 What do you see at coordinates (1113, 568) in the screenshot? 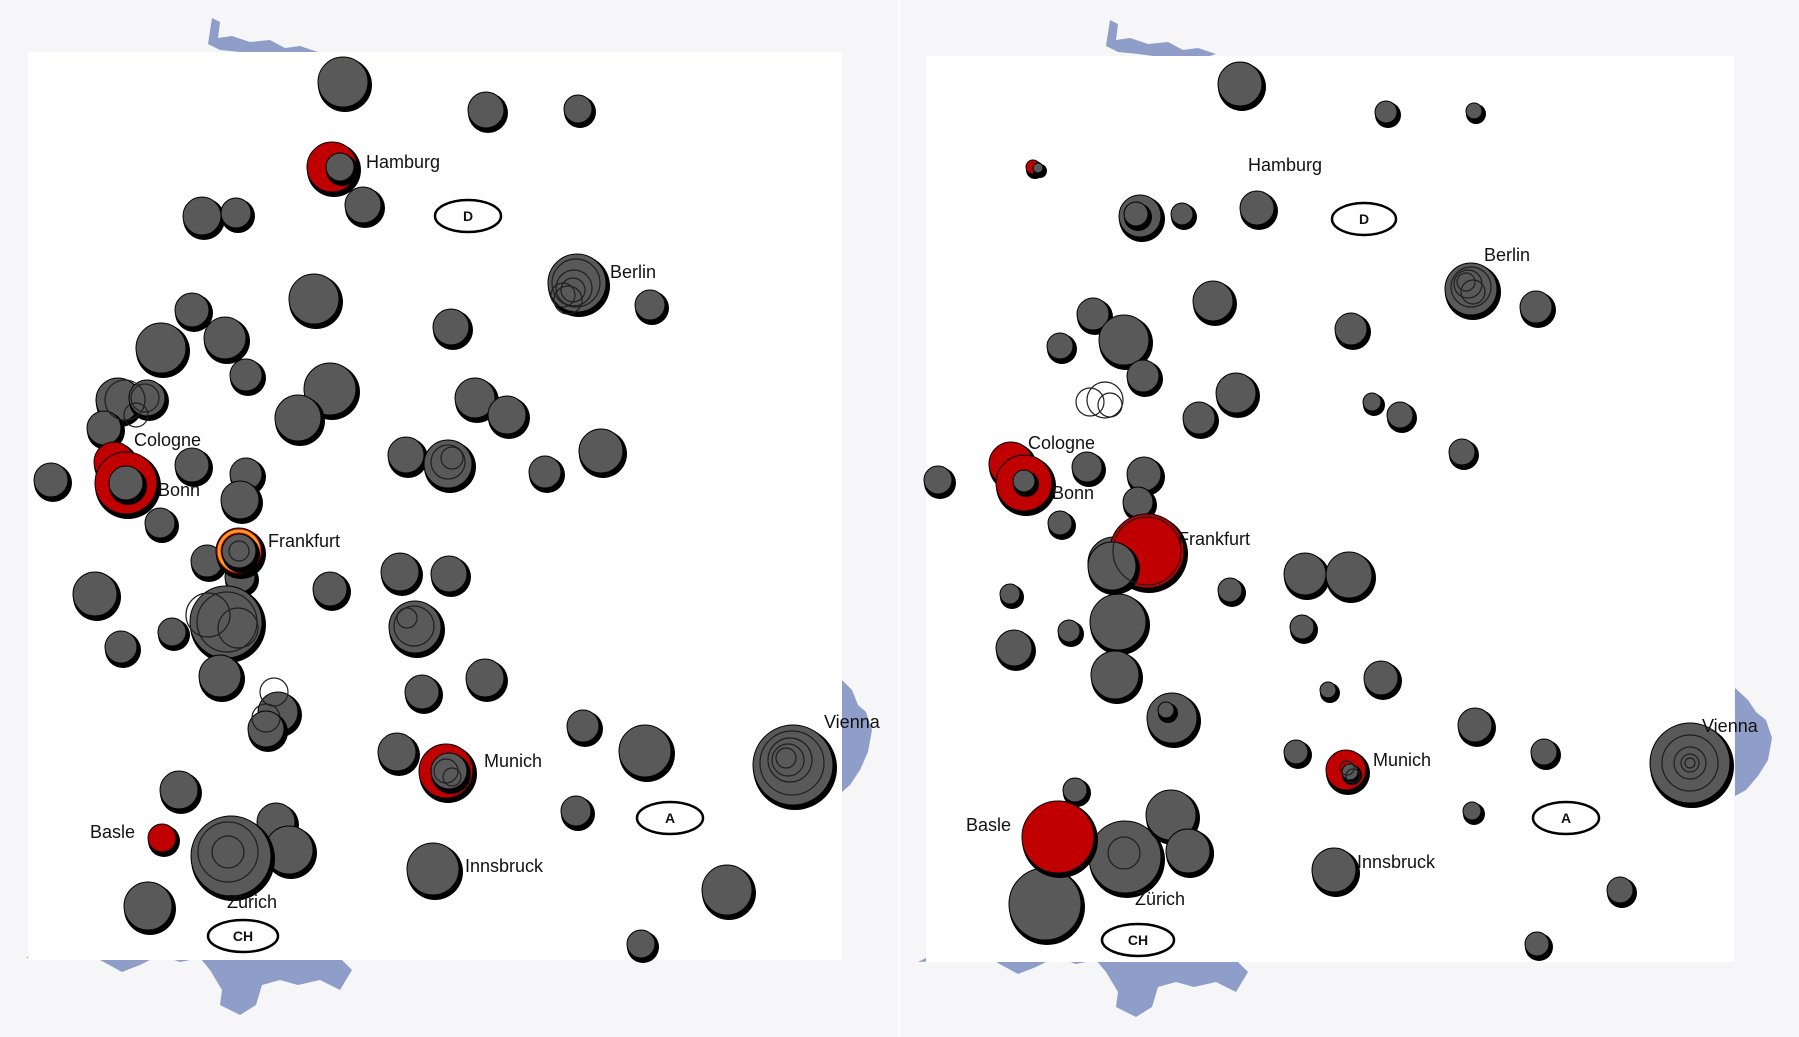
I see `frankfurt-overlap` at bounding box center [1113, 568].